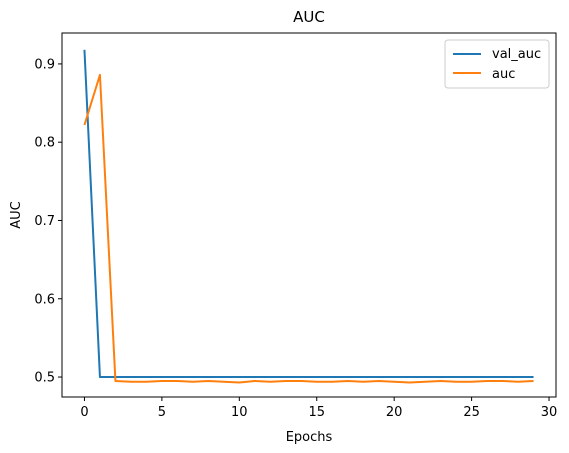  What do you see at coordinates (471, 412) in the screenshot?
I see `x-tick-label: 25` at bounding box center [471, 412].